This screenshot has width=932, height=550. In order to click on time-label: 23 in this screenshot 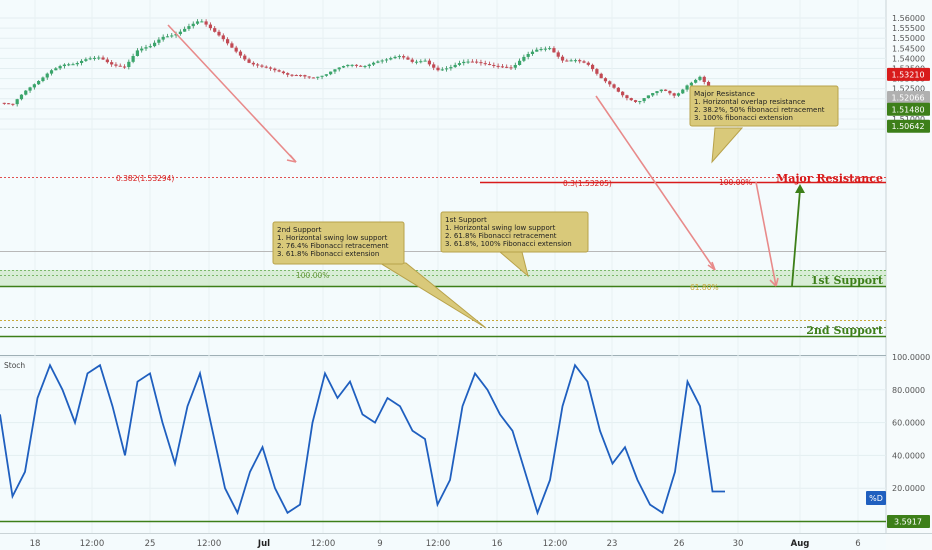, I will do `click(612, 544)`.